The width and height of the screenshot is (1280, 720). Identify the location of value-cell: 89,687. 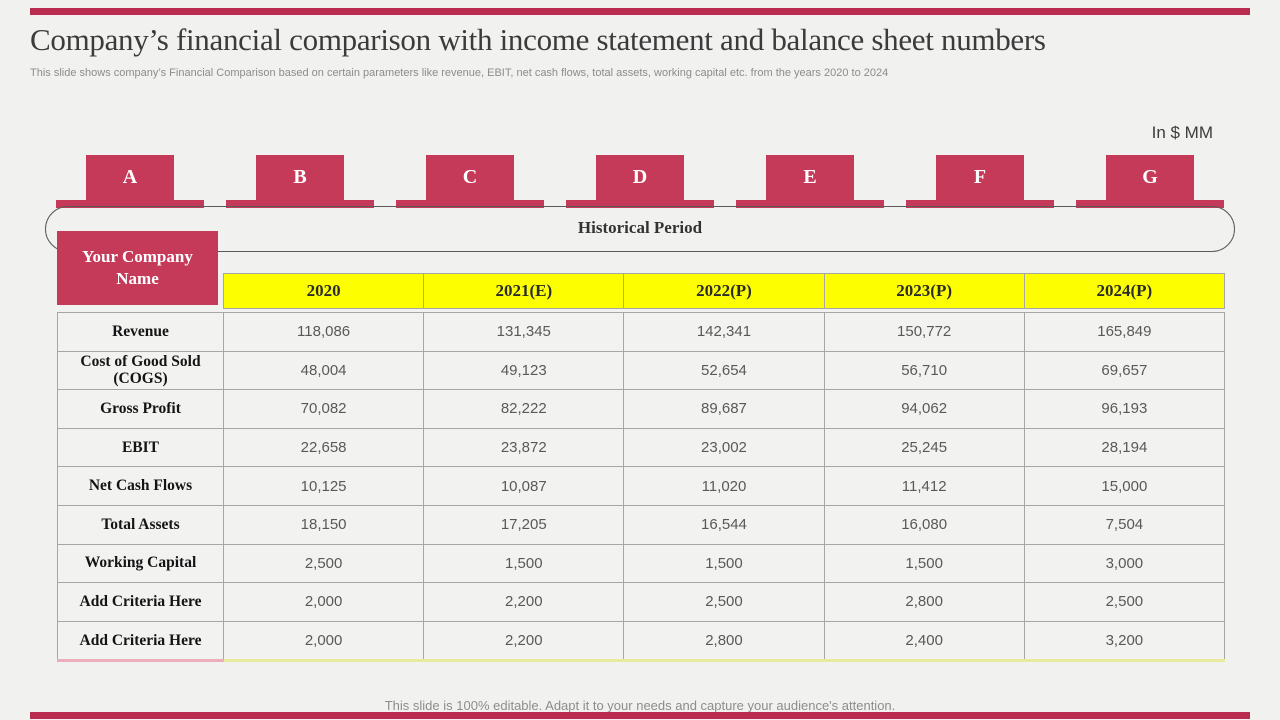
(724, 409).